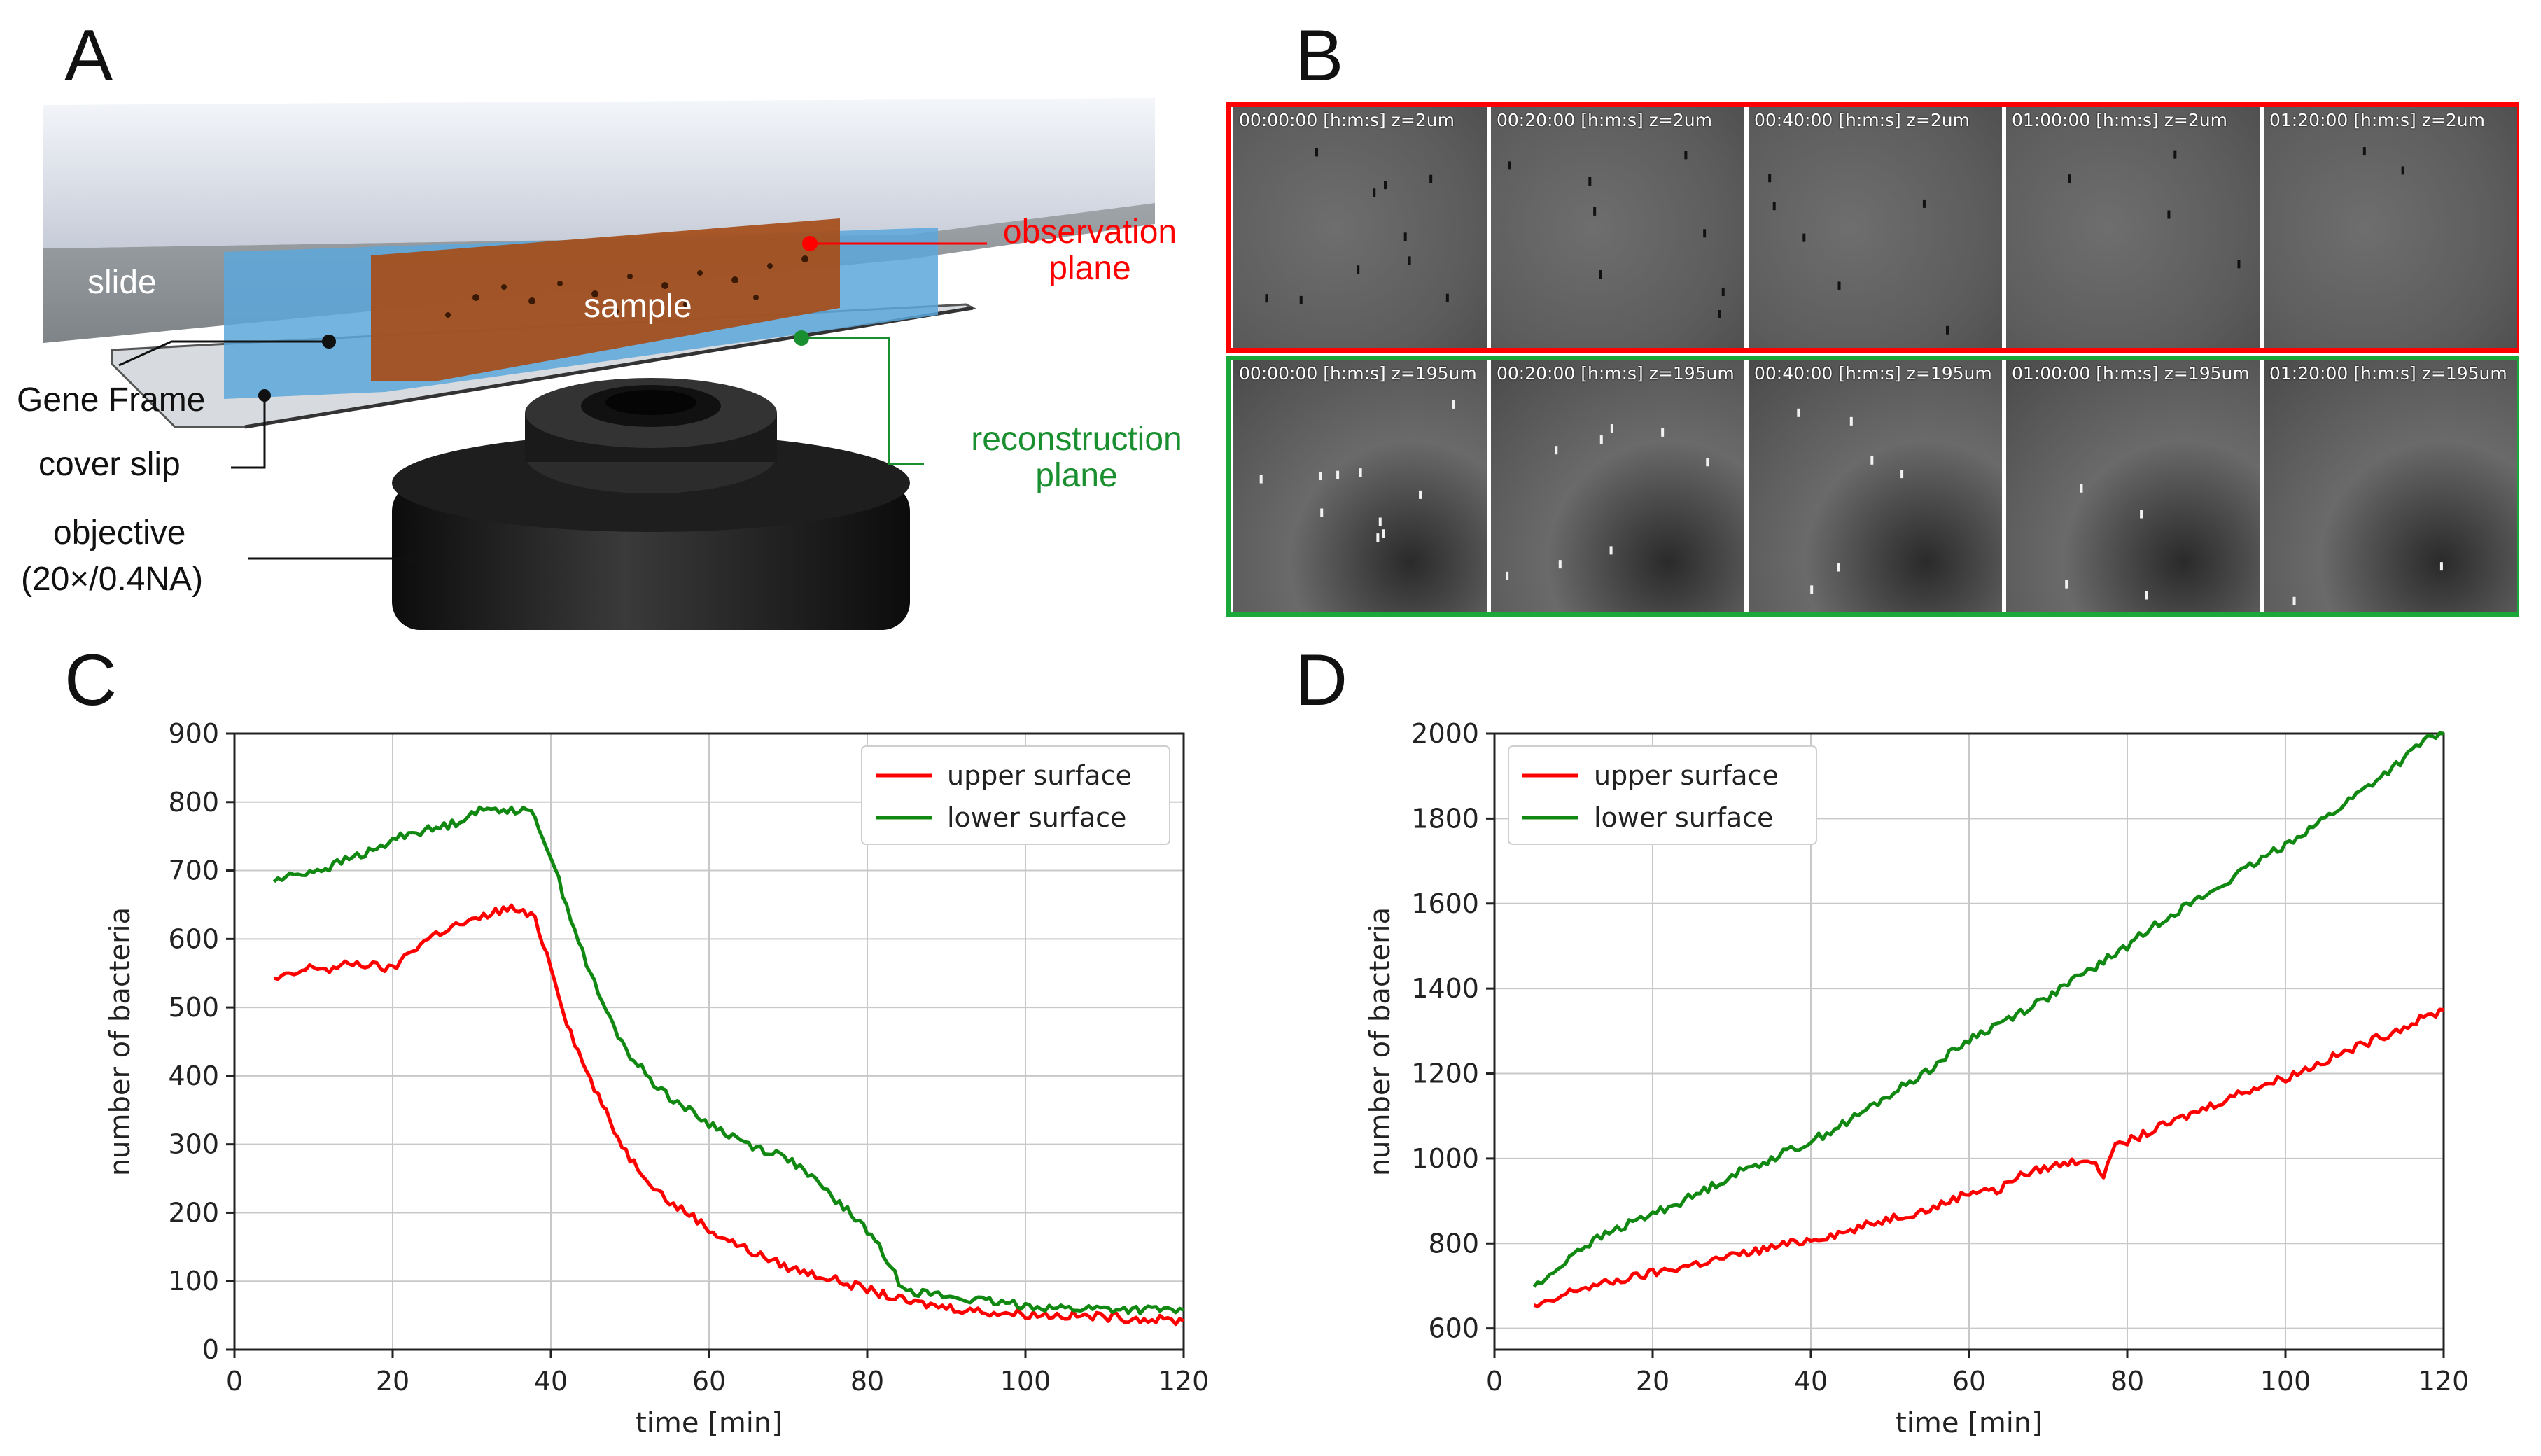  What do you see at coordinates (1875, 227) in the screenshot?
I see `timelapse-tile-top-3: 00:40:00 [h:m:s] z=2um` at bounding box center [1875, 227].